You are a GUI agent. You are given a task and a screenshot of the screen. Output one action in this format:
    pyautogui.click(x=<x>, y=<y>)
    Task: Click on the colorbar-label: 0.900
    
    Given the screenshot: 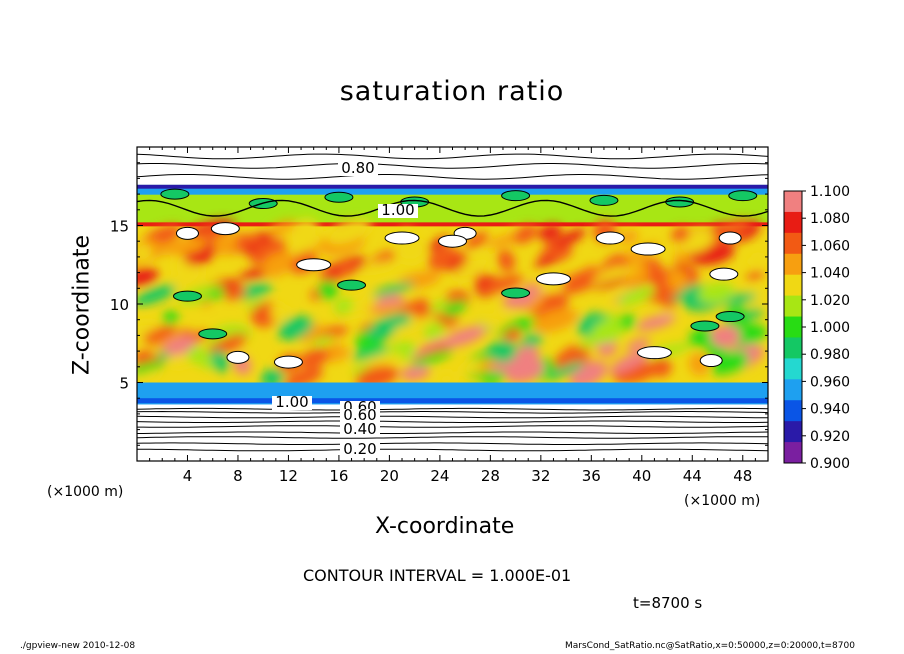 What is the action you would take?
    pyautogui.click(x=830, y=464)
    